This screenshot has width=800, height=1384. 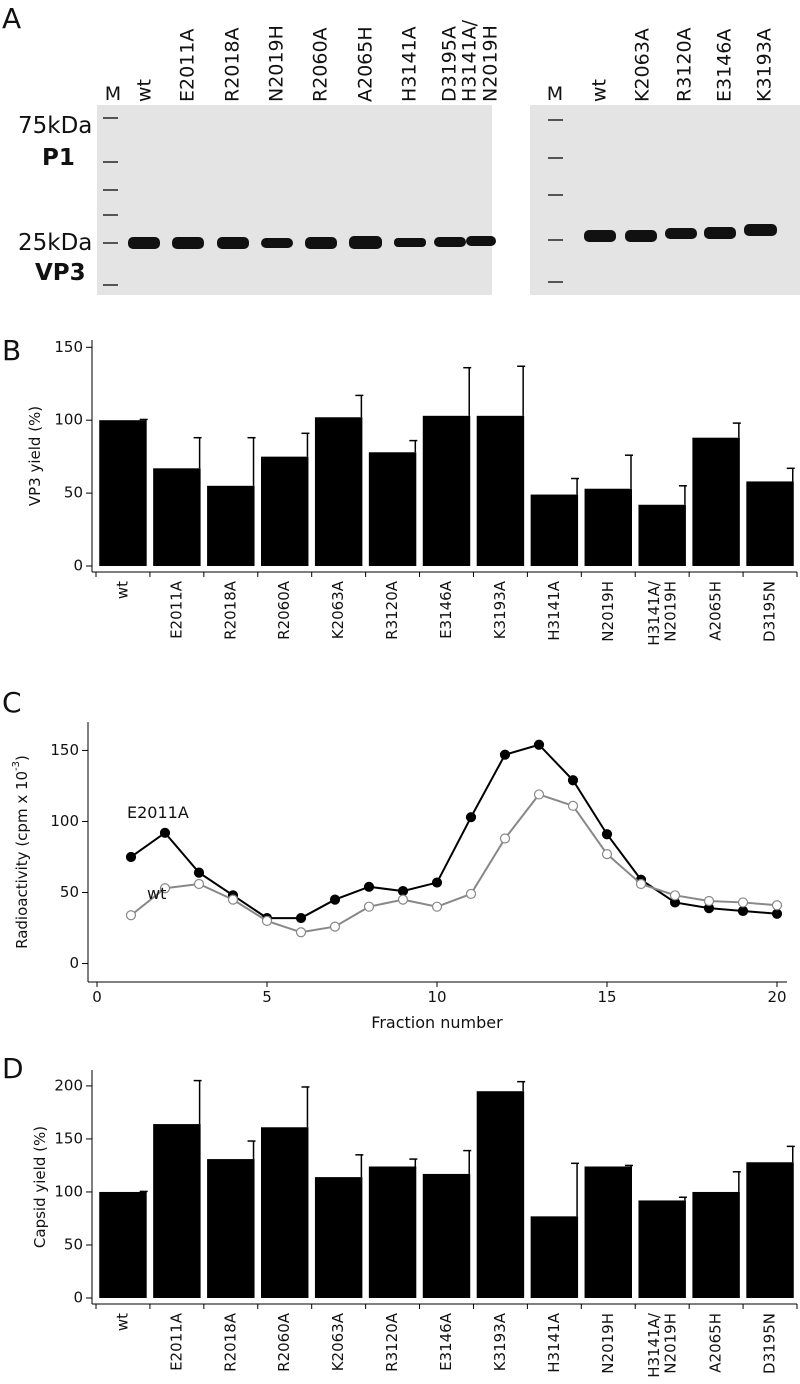 What do you see at coordinates (446, 1341) in the screenshot?
I see `x-tick-label: E3146A` at bounding box center [446, 1341].